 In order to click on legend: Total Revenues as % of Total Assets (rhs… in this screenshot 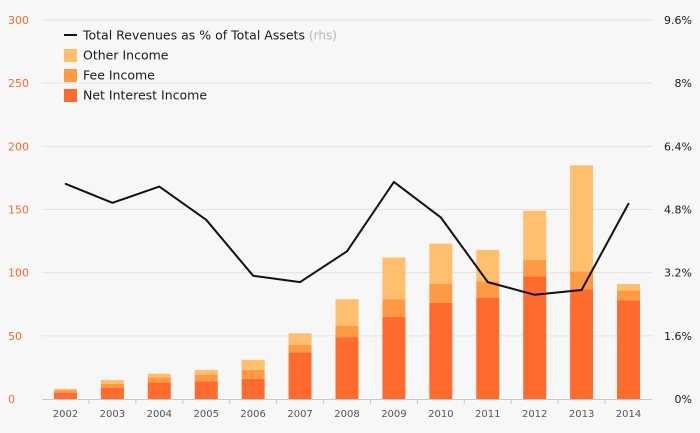, I will do `click(200, 65)`.